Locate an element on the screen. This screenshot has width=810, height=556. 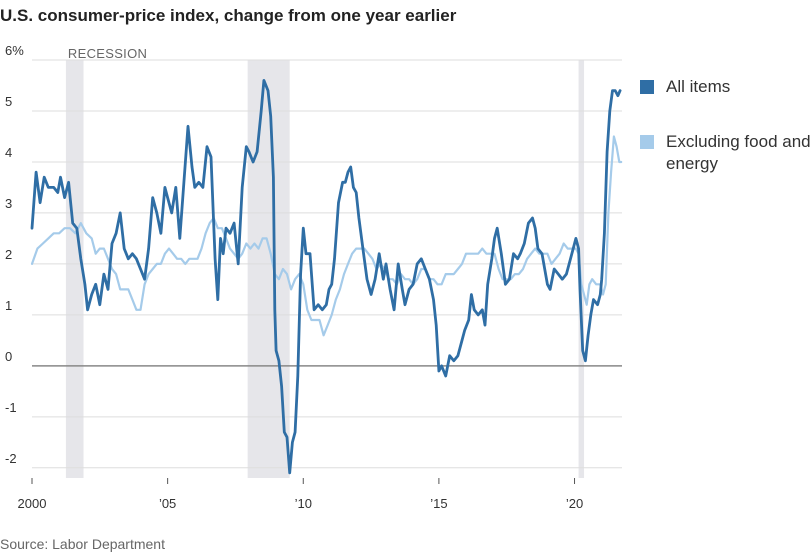
x-axis-ticks: 2000 ’05 ’10 ’15 ’20 is located at coordinates (300, 494).